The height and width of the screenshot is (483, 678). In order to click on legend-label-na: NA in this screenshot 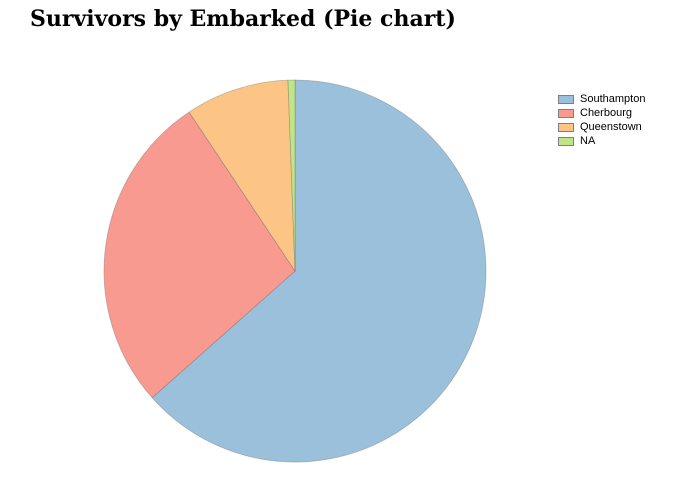, I will do `click(588, 141)`.